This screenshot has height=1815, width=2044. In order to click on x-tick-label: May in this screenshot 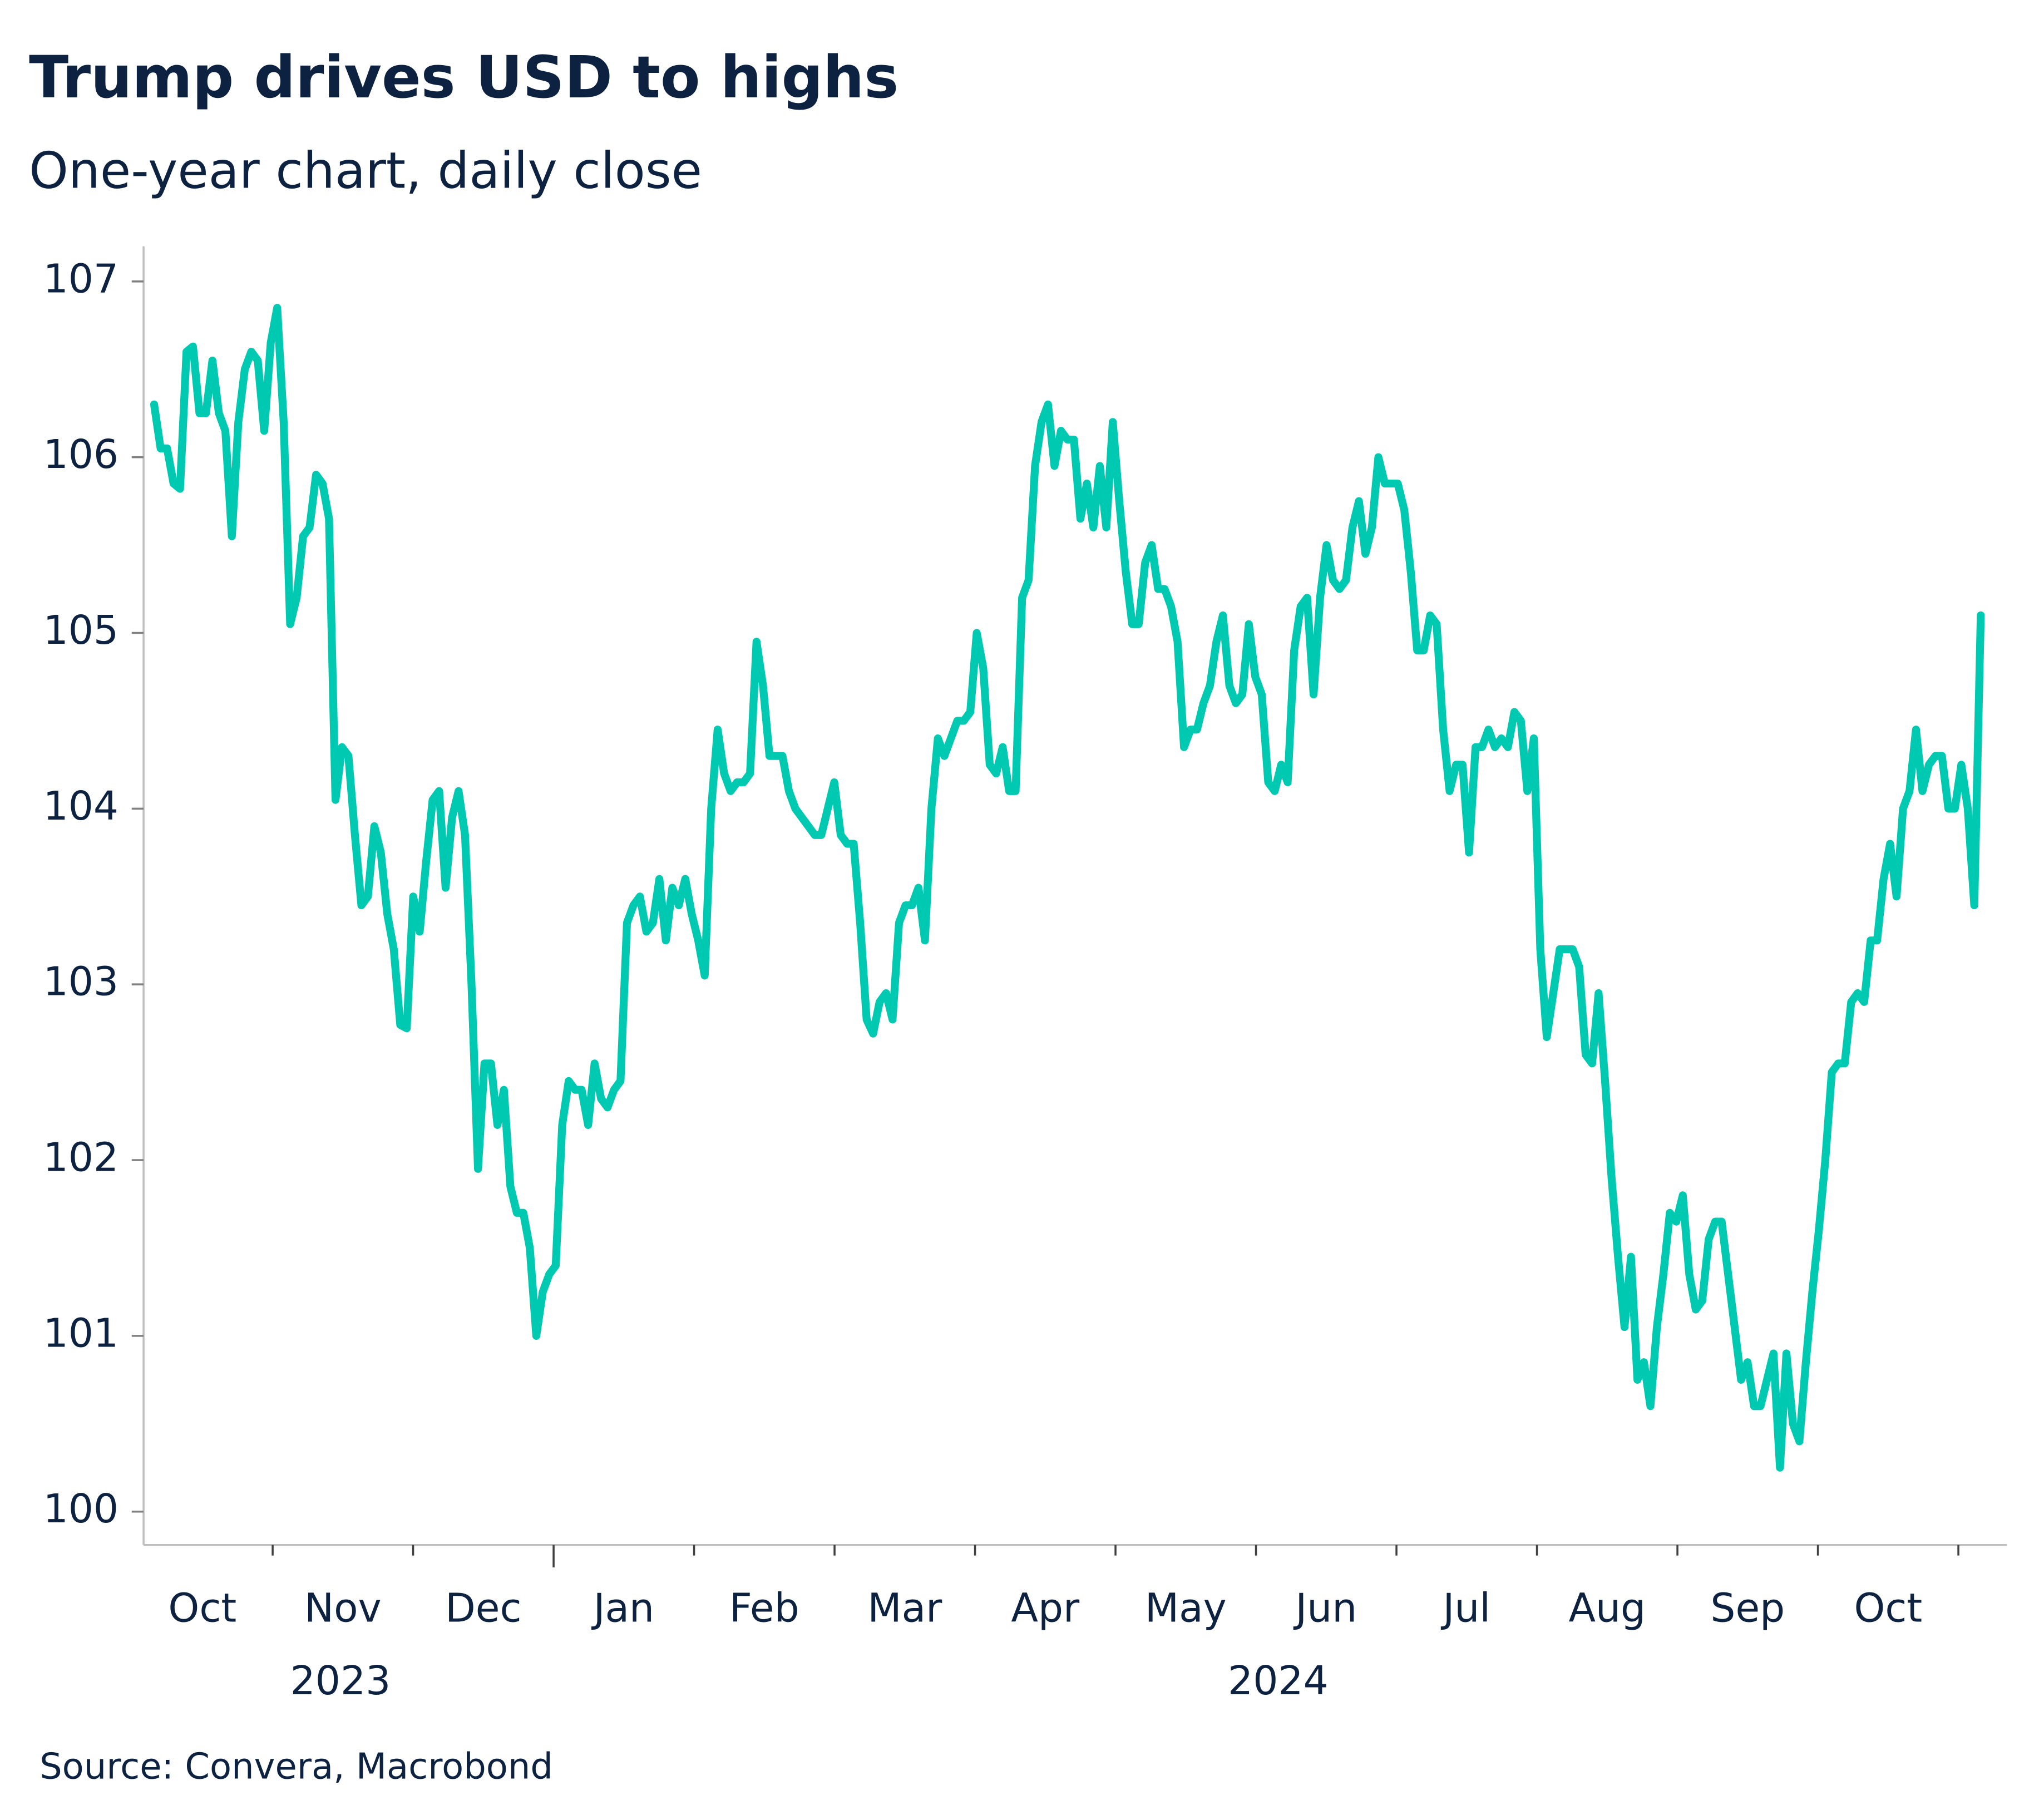, I will do `click(1186, 1608)`.